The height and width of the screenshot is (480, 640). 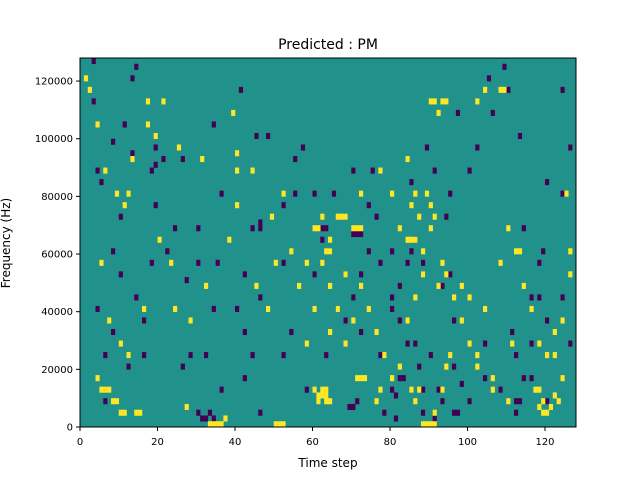 What do you see at coordinates (57, 312) in the screenshot?
I see `y-tick-label: 40000` at bounding box center [57, 312].